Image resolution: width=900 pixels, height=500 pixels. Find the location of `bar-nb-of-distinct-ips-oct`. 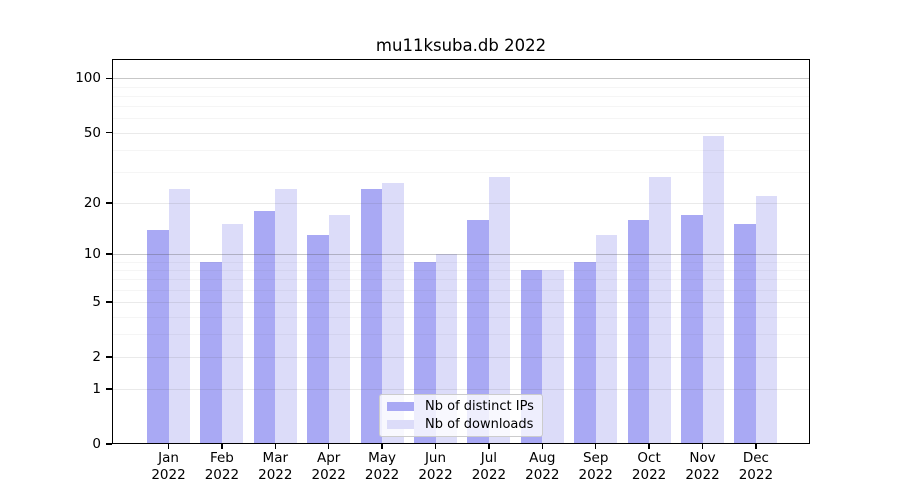

bar-nb-of-distinct-ips-oct is located at coordinates (638, 331).